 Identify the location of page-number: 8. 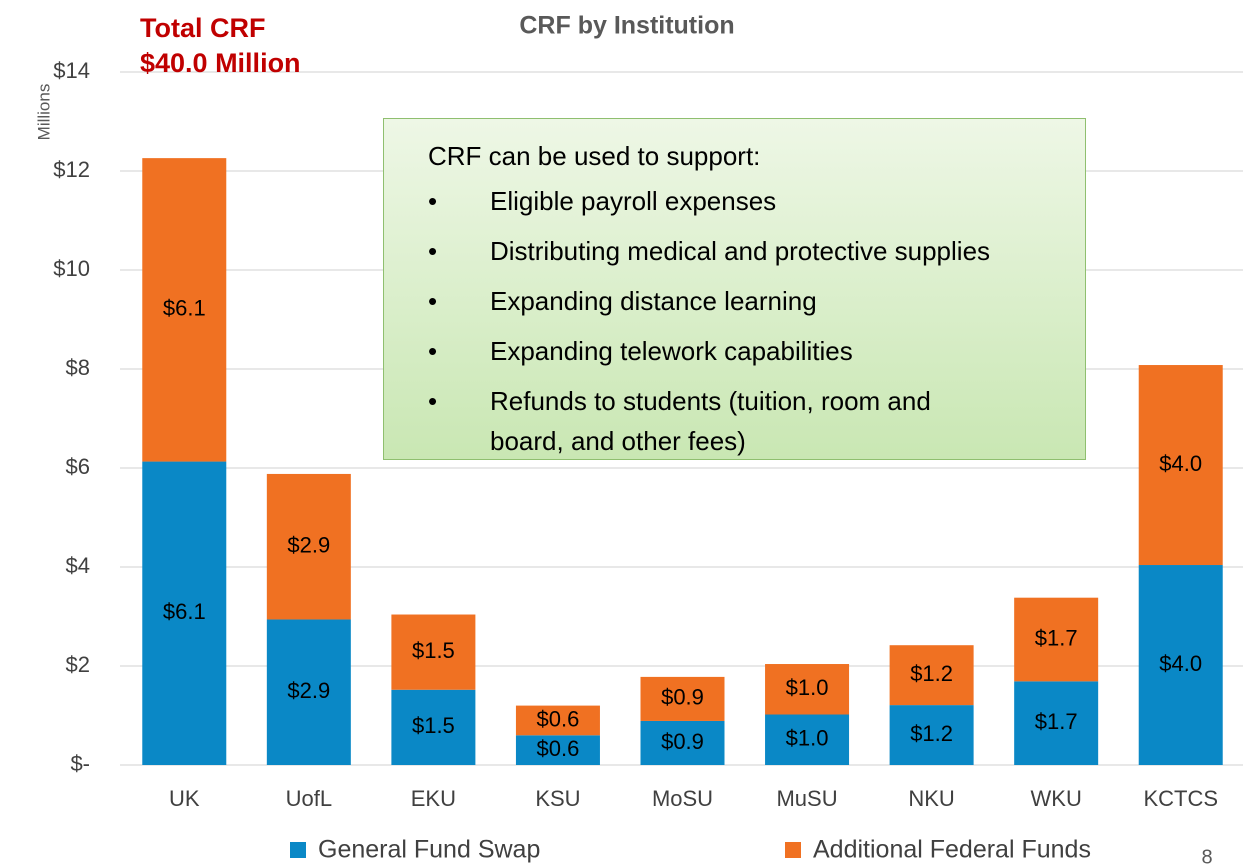
(1206, 857).